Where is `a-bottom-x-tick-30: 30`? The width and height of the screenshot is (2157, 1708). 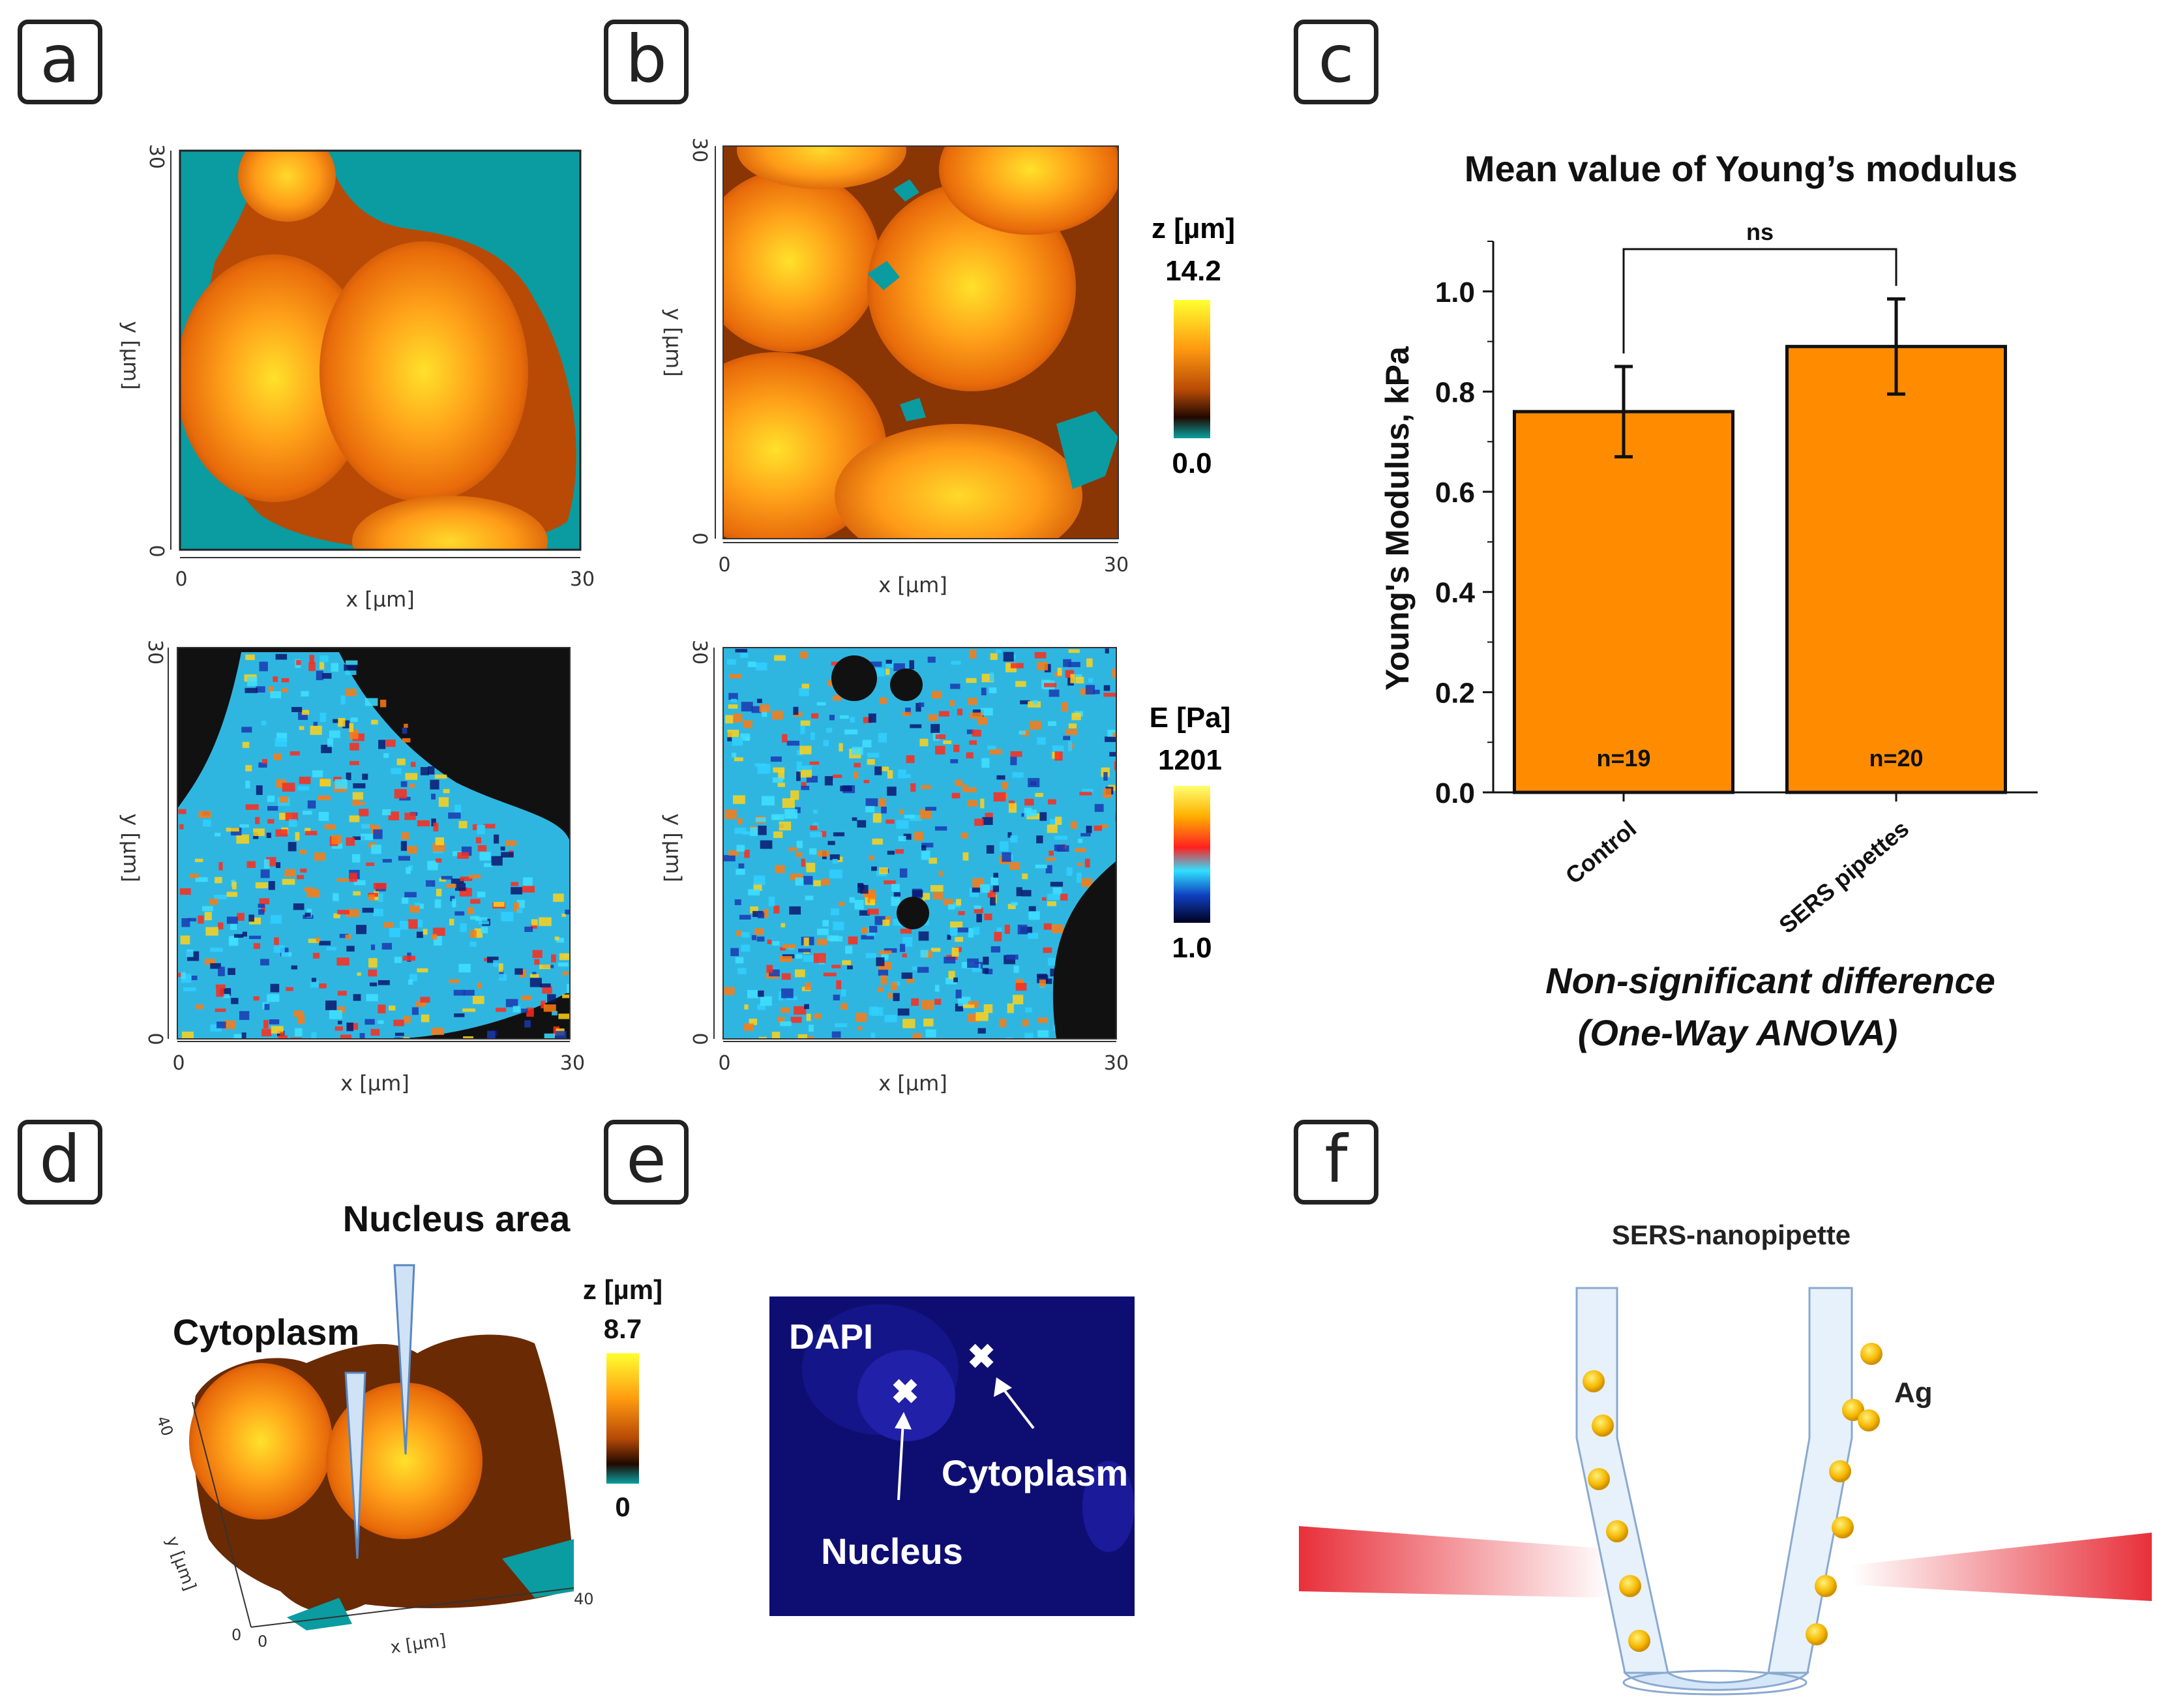 a-bottom-x-tick-30: 30 is located at coordinates (572, 1063).